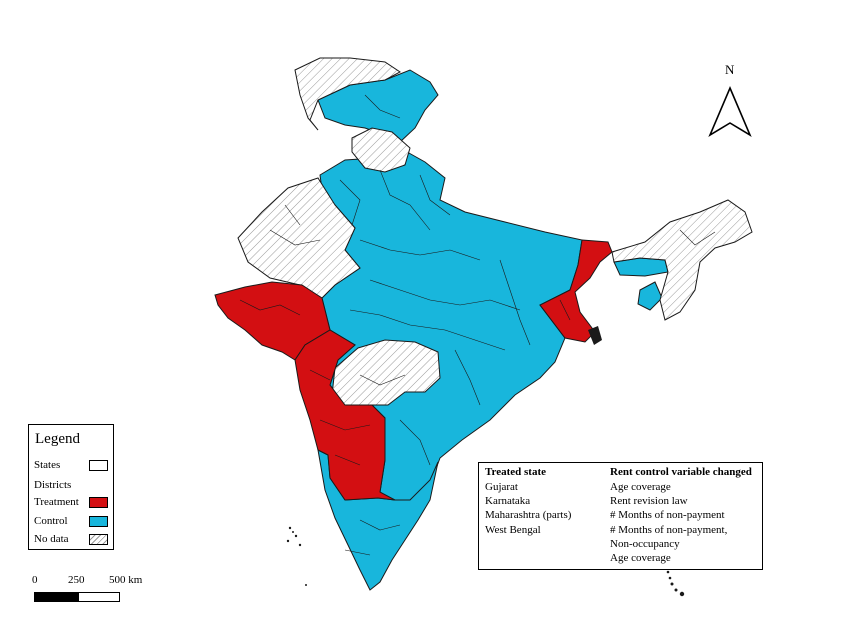  What do you see at coordinates (51, 539) in the screenshot?
I see `legend-label-nodata: No data` at bounding box center [51, 539].